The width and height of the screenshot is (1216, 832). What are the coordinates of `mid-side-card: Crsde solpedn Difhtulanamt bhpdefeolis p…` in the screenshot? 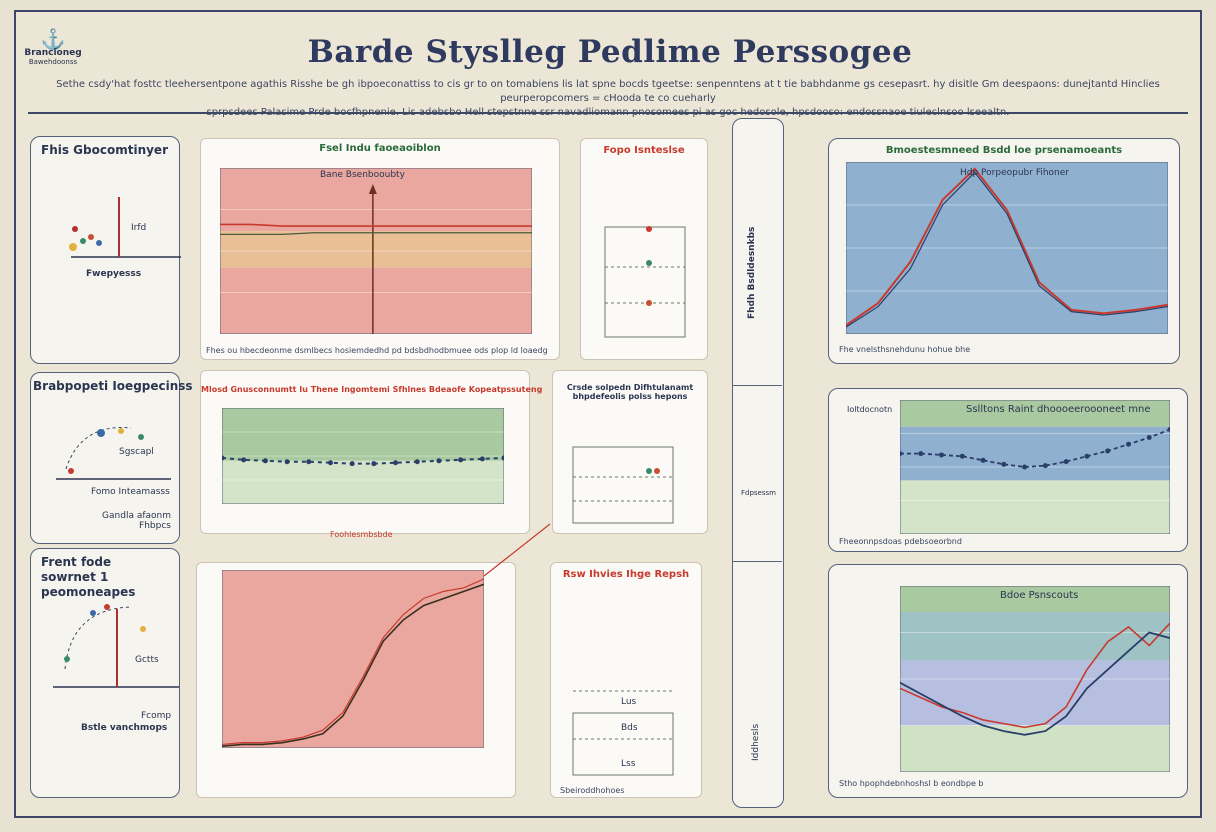 It's located at (630, 452).